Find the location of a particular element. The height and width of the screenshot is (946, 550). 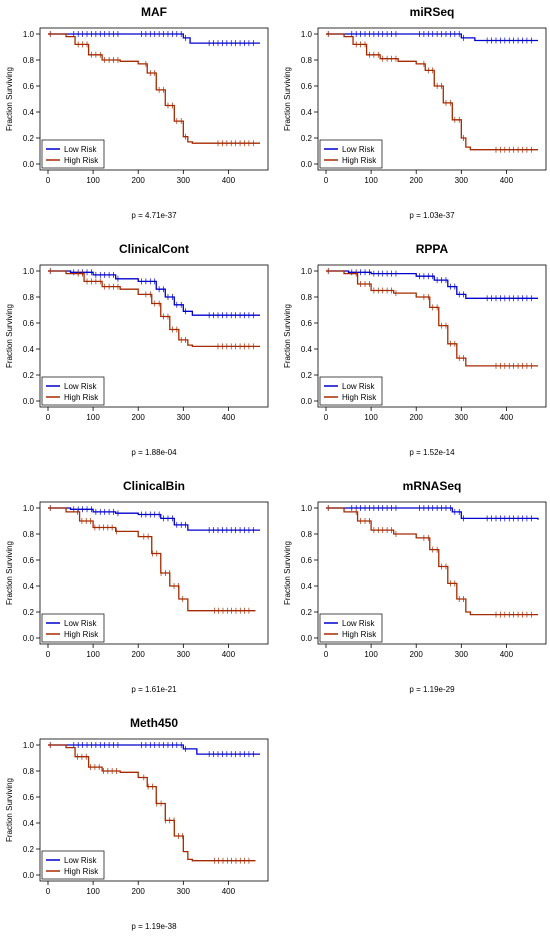

p-value-label: p = 1.61e-21 is located at coordinates (154, 689).